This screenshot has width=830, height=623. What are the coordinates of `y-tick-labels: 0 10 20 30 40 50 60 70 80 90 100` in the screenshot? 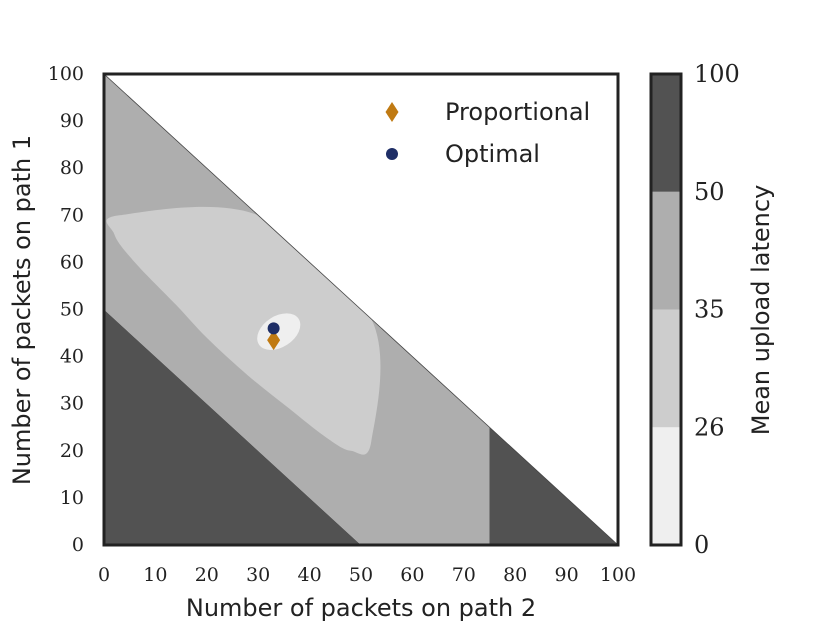 It's located at (66, 309).